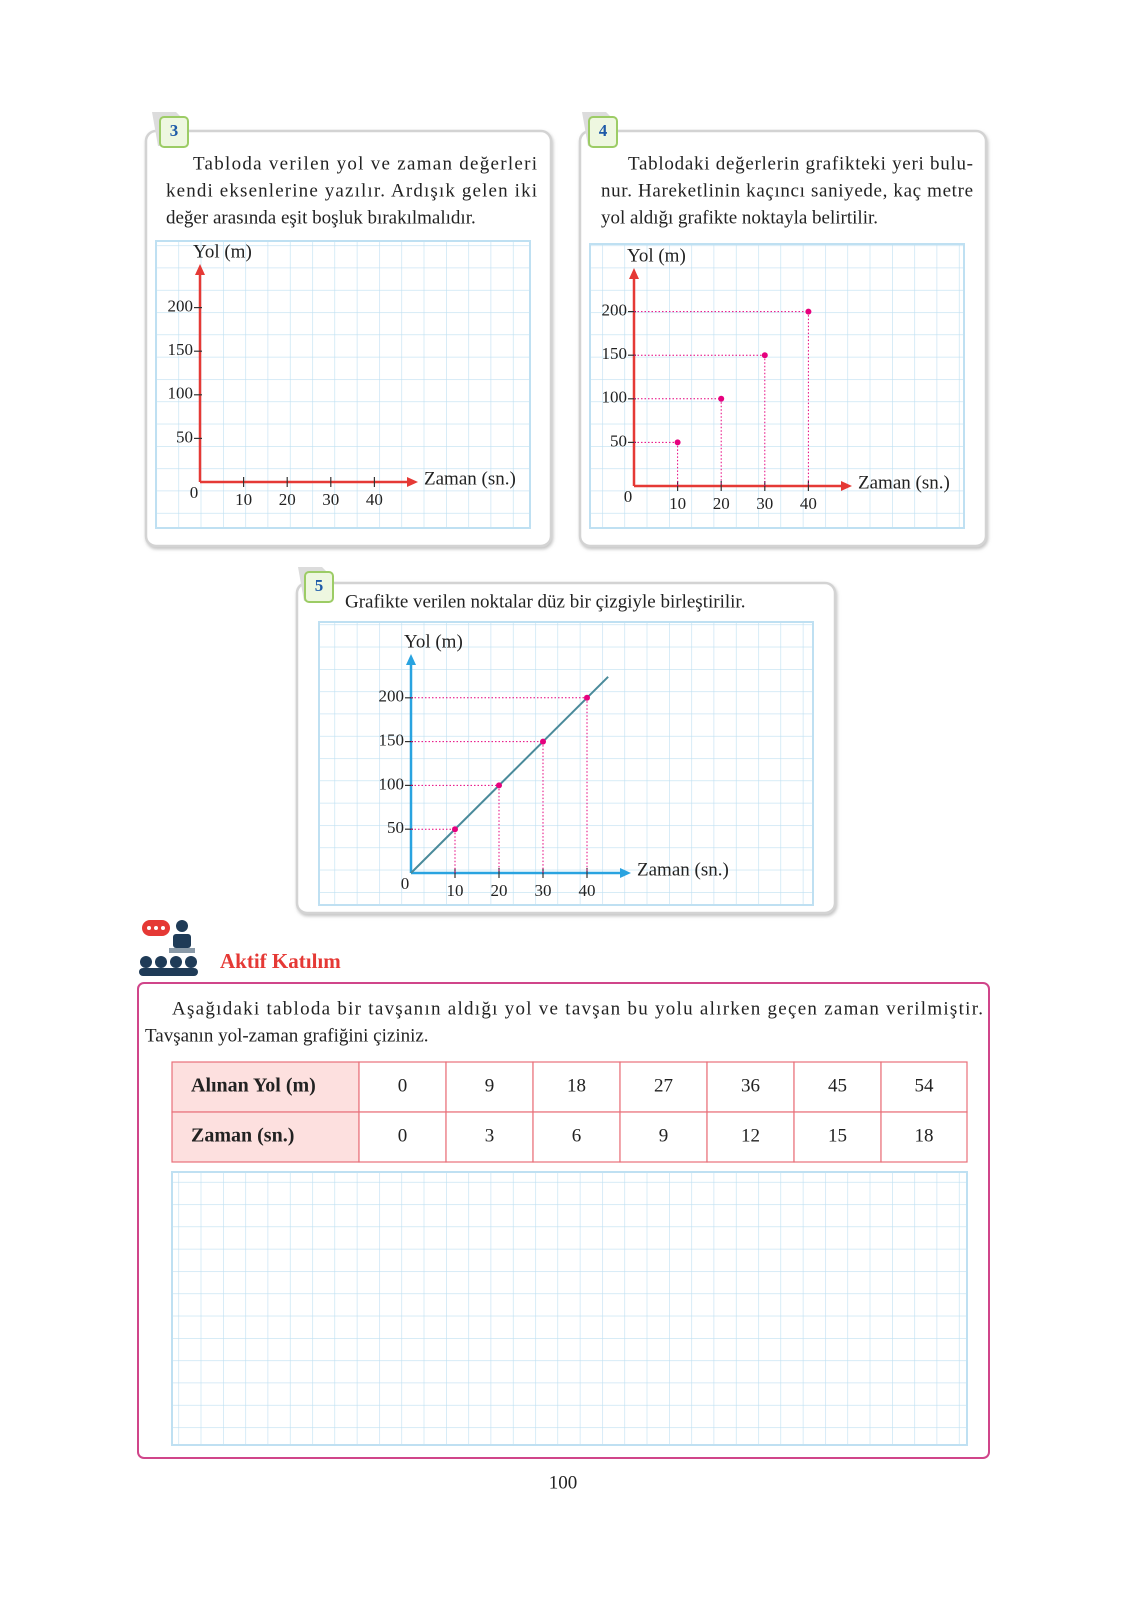 The height and width of the screenshot is (1616, 1134). Describe the element at coordinates (925, 1085) in the screenshot. I see `table-value: 54` at that location.